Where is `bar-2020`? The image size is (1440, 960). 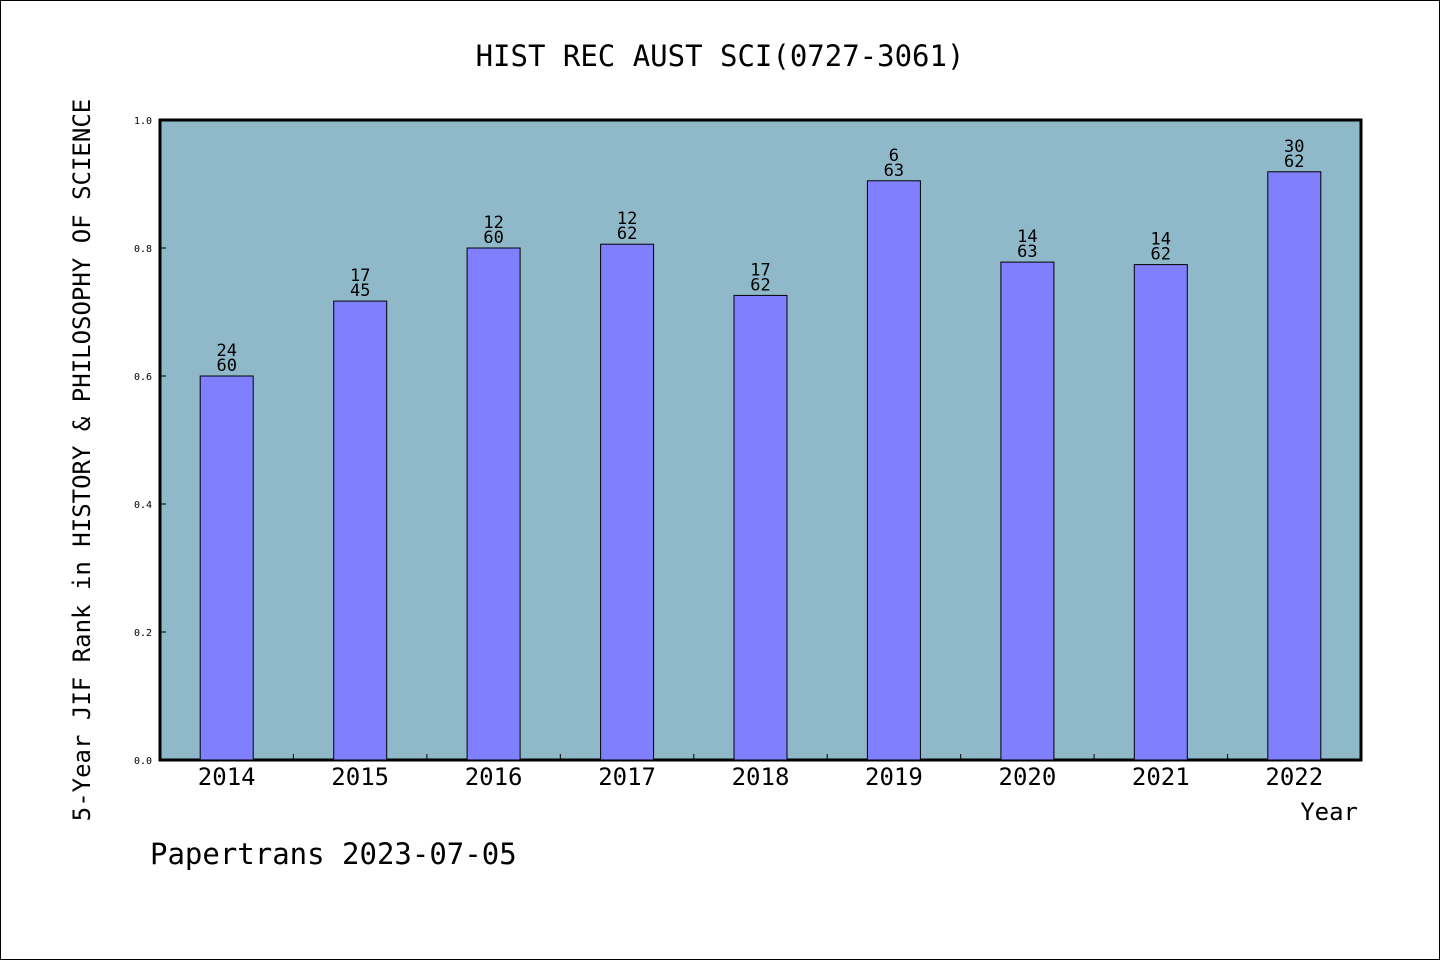
bar-2020 is located at coordinates (1027, 511).